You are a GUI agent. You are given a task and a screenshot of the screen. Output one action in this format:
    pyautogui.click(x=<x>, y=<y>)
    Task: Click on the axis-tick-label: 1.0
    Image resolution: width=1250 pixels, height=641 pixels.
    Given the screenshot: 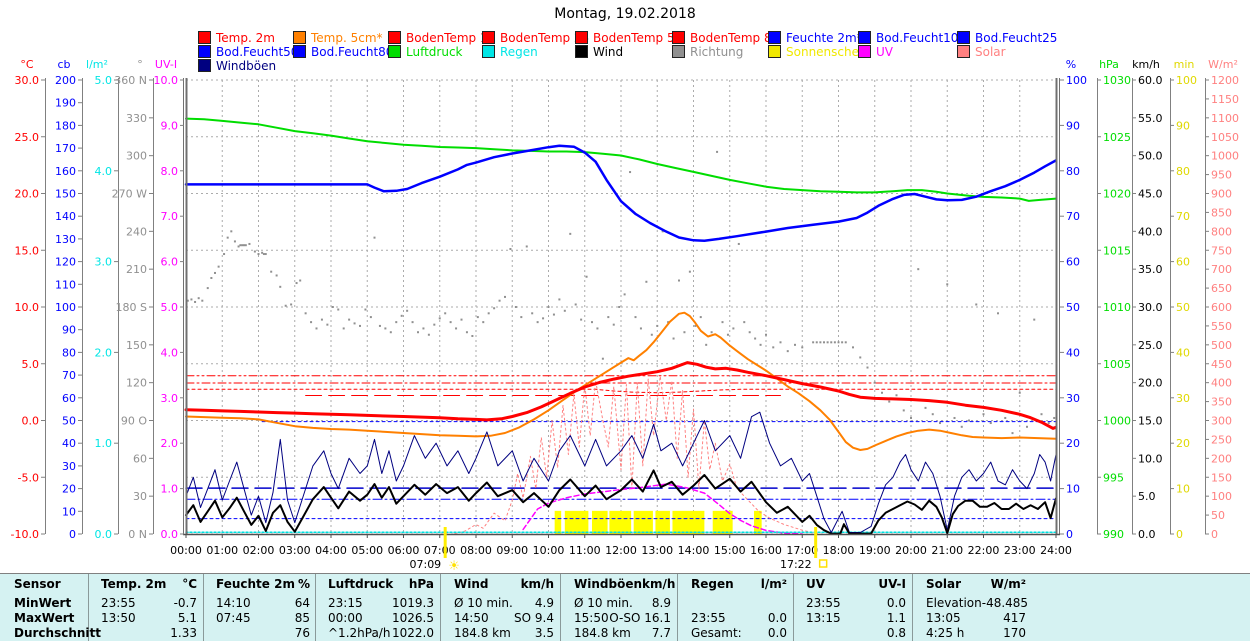 What is the action you would take?
    pyautogui.click(x=170, y=489)
    